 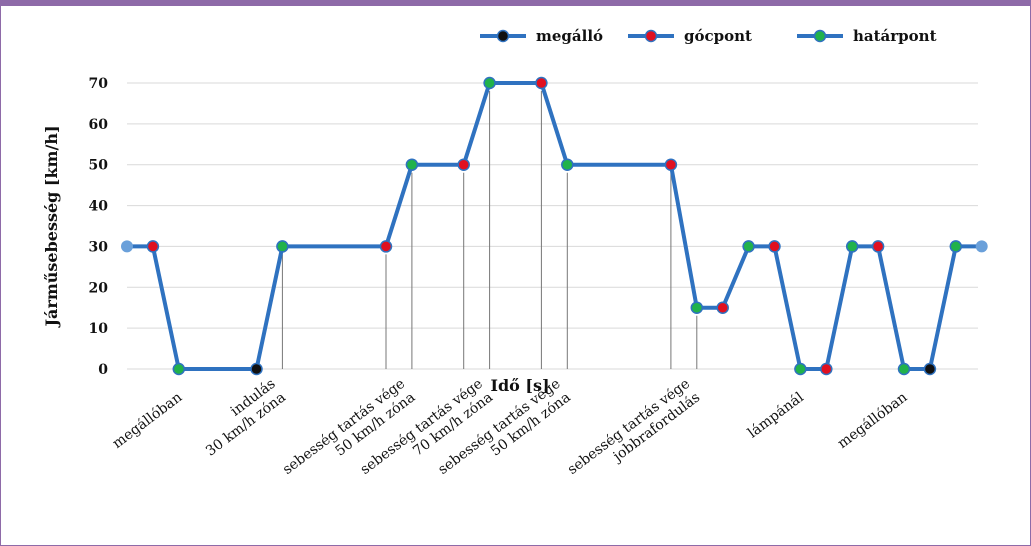 What do you see at coordinates (718, 36) in the screenshot?
I see `legend-label: gócpont` at bounding box center [718, 36].